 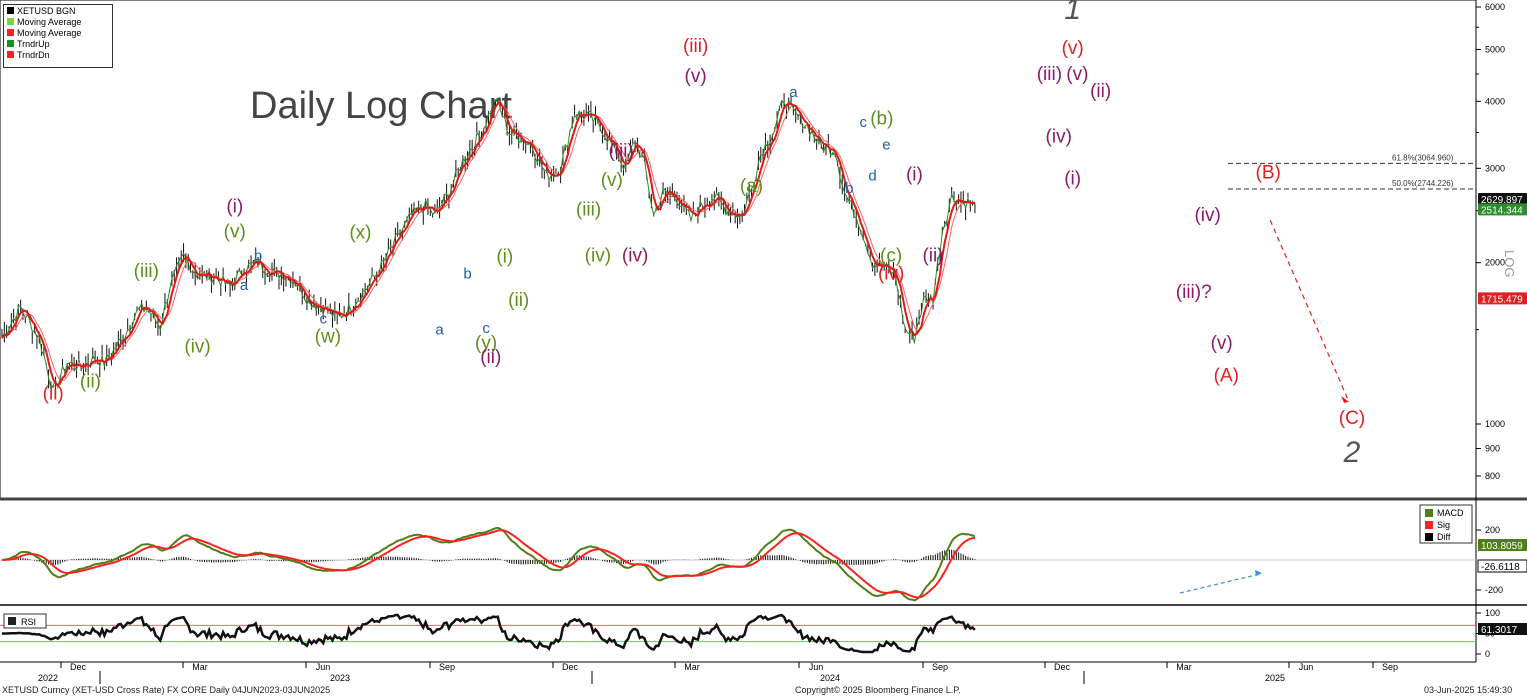 I want to click on y-axis-label: LOG, so click(x=1509, y=263).